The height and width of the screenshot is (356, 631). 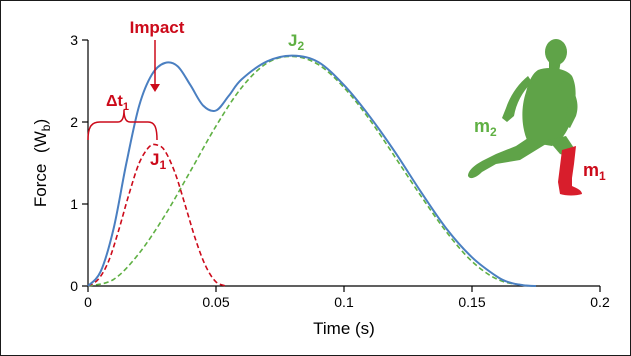 What do you see at coordinates (591, 170) in the screenshot?
I see `m1-symbol: m` at bounding box center [591, 170].